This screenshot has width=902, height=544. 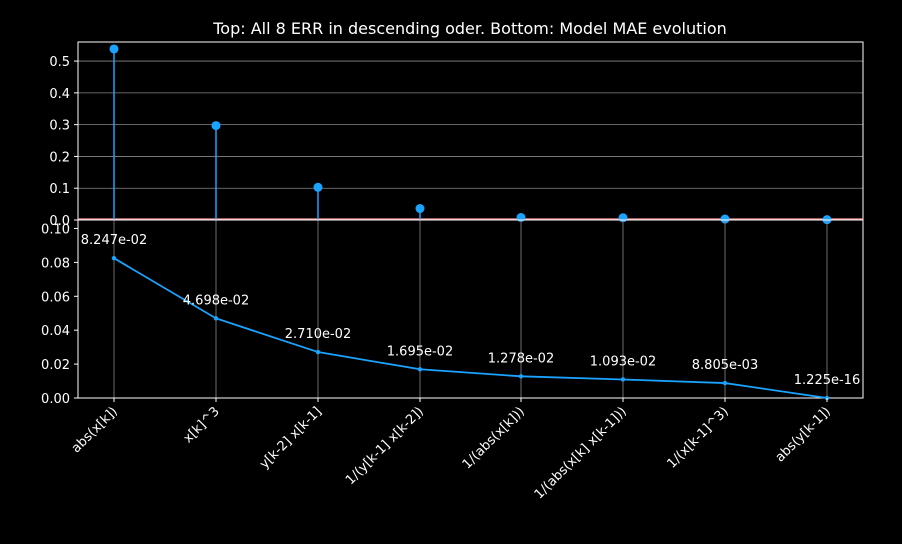 What do you see at coordinates (827, 380) in the screenshot?
I see `mae-data-label: 1.225e-16` at bounding box center [827, 380].